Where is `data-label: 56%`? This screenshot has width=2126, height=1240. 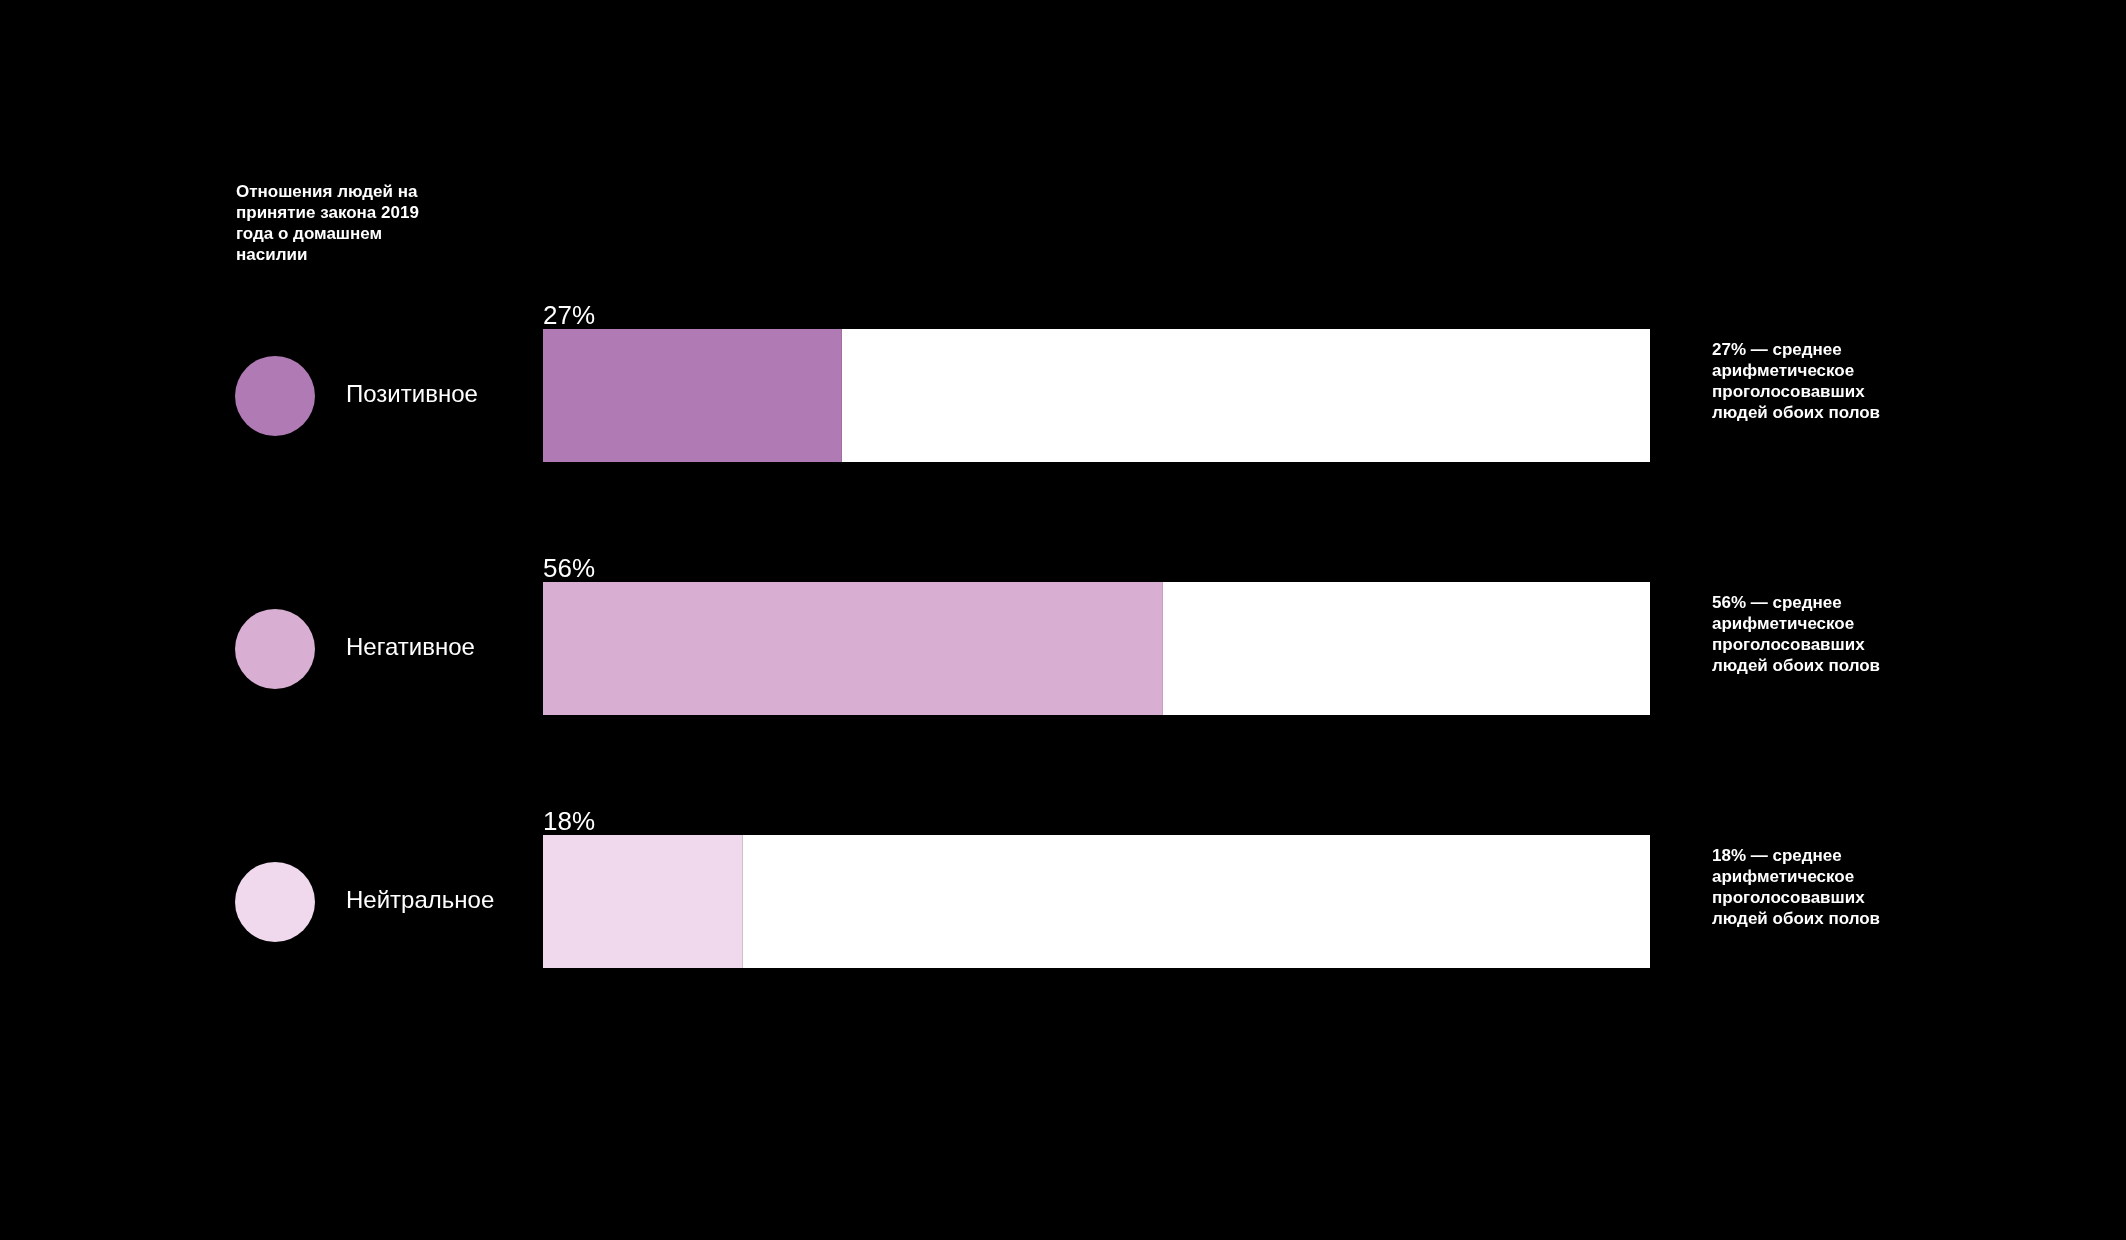 data-label: 56% is located at coordinates (569, 567).